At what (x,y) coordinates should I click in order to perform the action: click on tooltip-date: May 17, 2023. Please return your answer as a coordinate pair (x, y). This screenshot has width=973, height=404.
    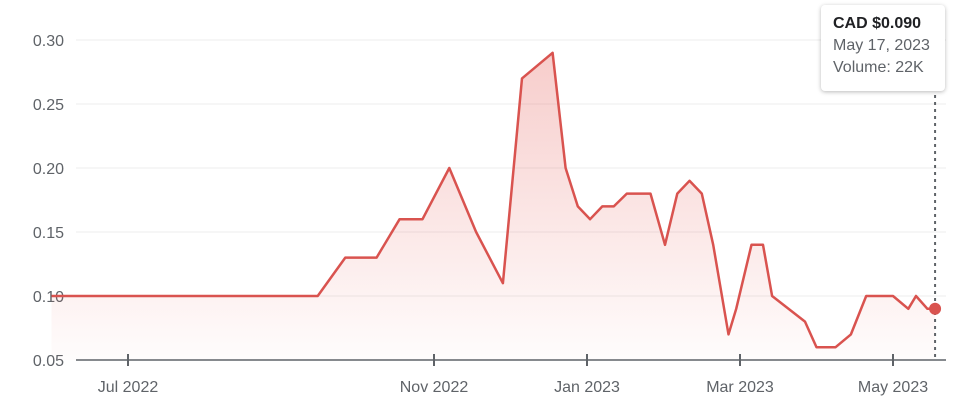
    Looking at the image, I should click on (881, 45).